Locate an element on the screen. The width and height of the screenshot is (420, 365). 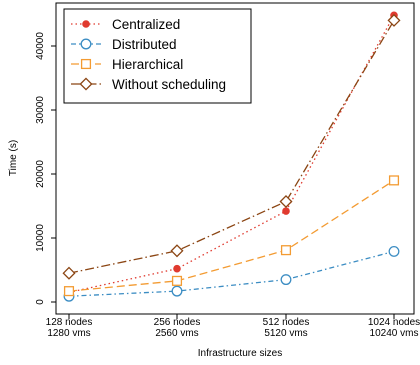
legend-label: Centralized is located at coordinates (146, 24).